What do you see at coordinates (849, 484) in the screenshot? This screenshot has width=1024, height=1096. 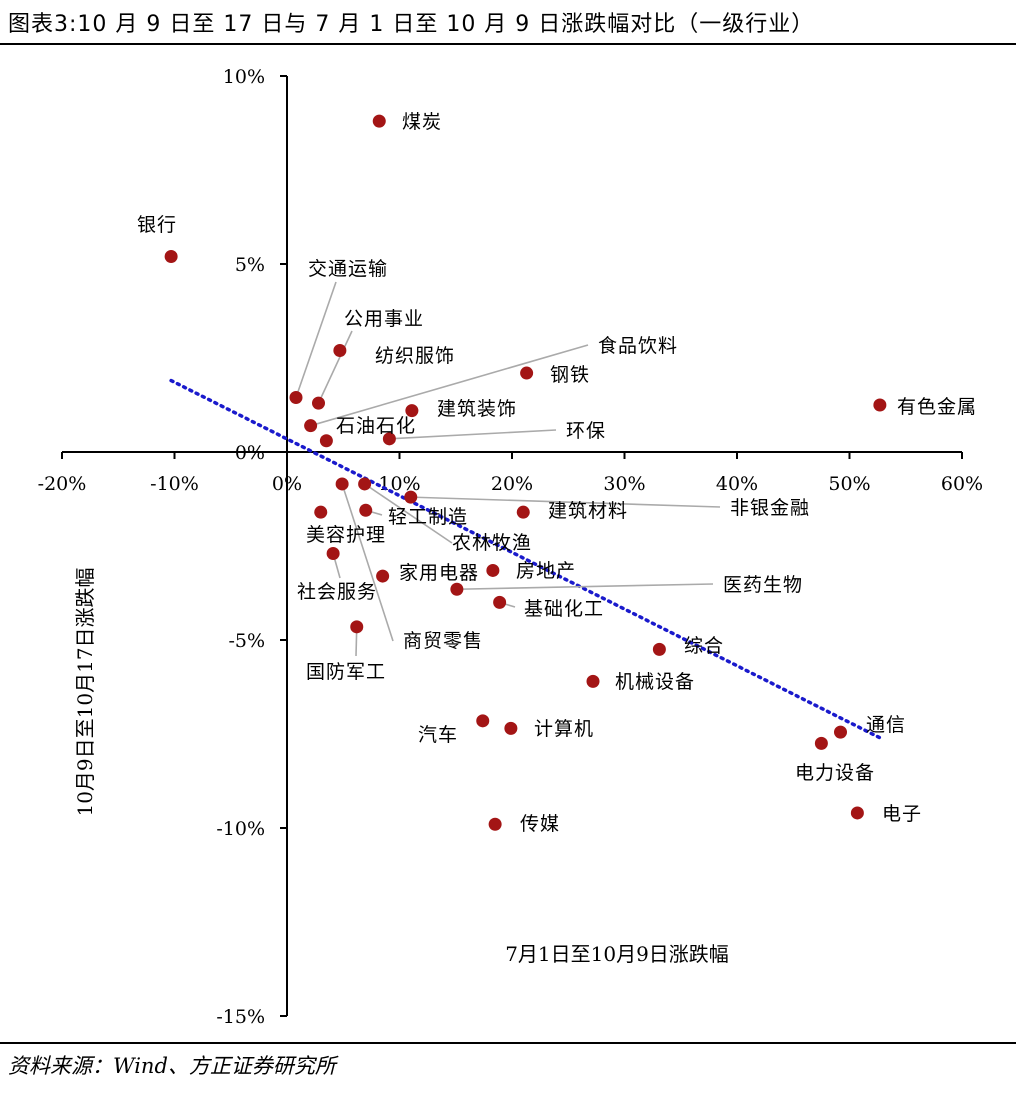 I see `x-tick-label: 50%` at bounding box center [849, 484].